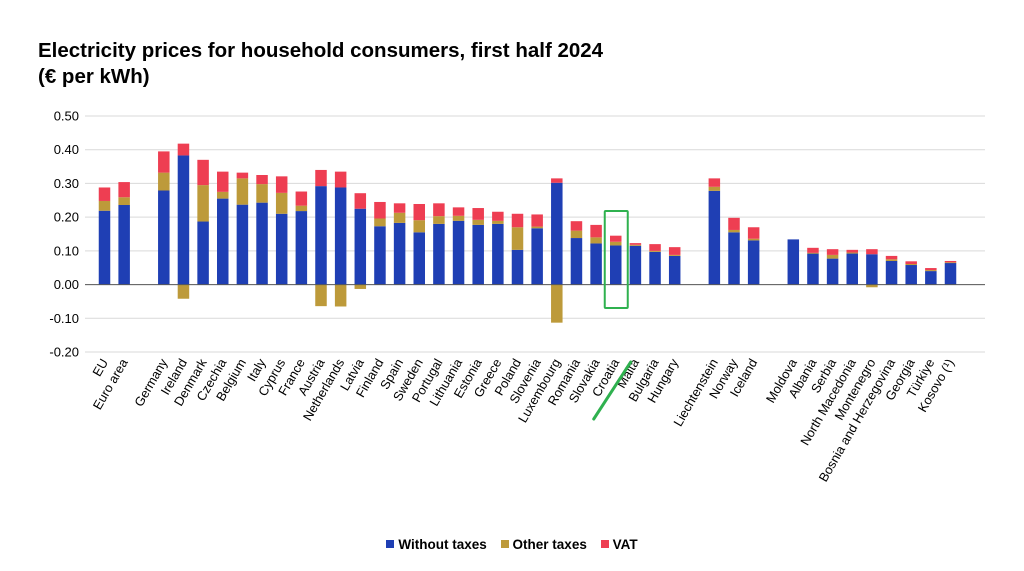  What do you see at coordinates (360, 246) in the screenshot?
I see `bar-without-taxes-latvia` at bounding box center [360, 246].